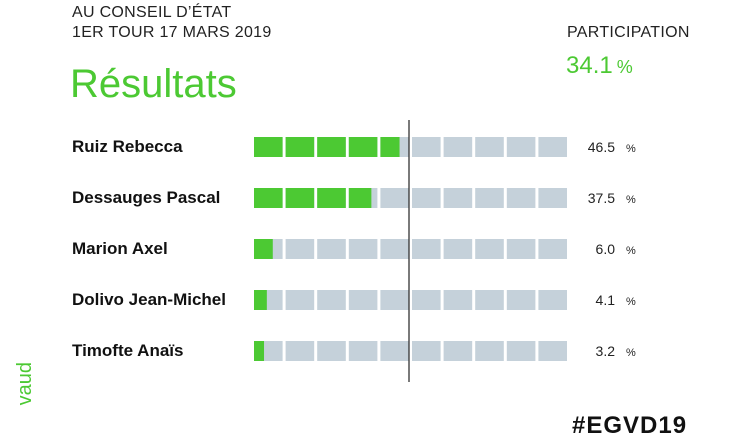 The image size is (738, 440). What do you see at coordinates (606, 300) in the screenshot?
I see `value-label: 4.1` at bounding box center [606, 300].